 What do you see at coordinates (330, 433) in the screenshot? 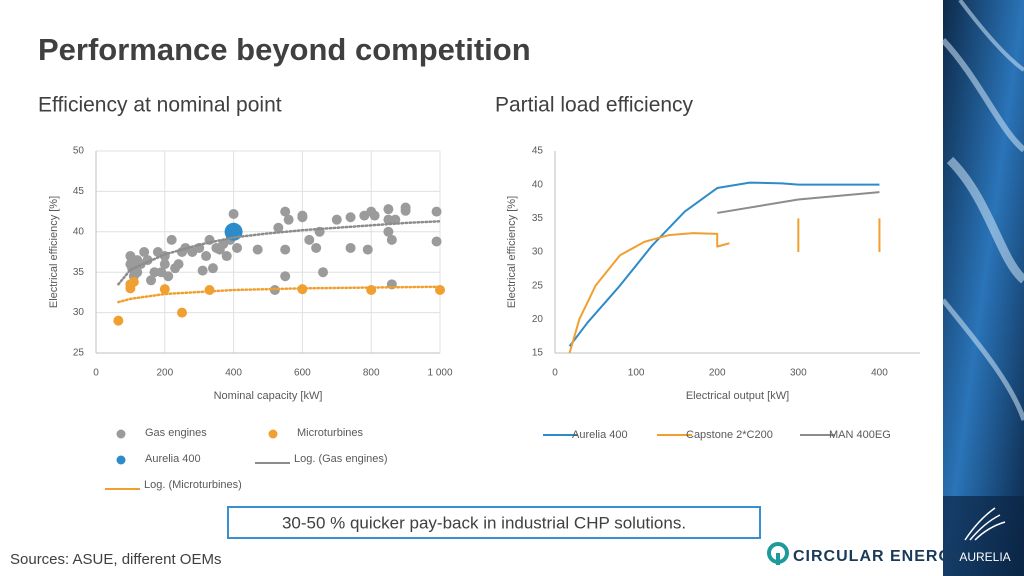
I see `legend-label: Microturbines` at bounding box center [330, 433].